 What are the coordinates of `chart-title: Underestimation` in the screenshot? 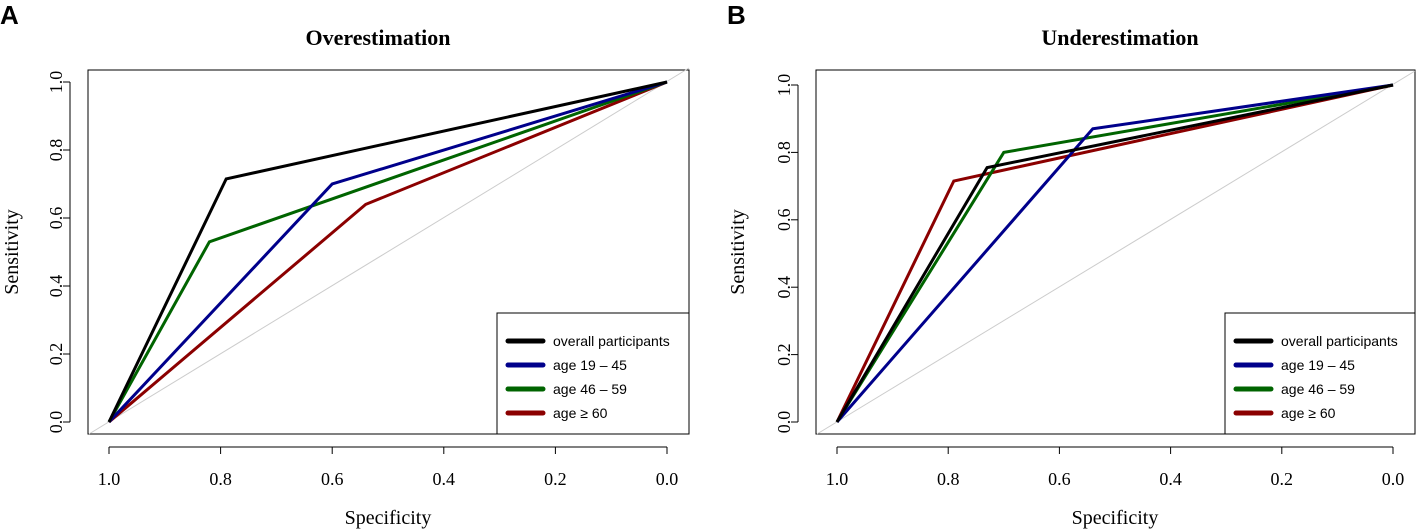 It's located at (1119, 37).